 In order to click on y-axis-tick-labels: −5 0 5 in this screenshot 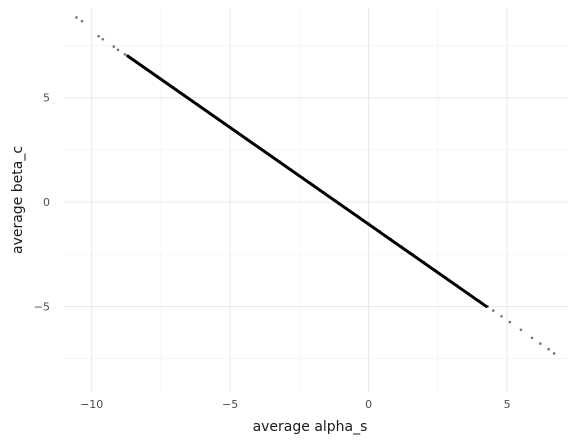, I will do `click(42, 203)`.